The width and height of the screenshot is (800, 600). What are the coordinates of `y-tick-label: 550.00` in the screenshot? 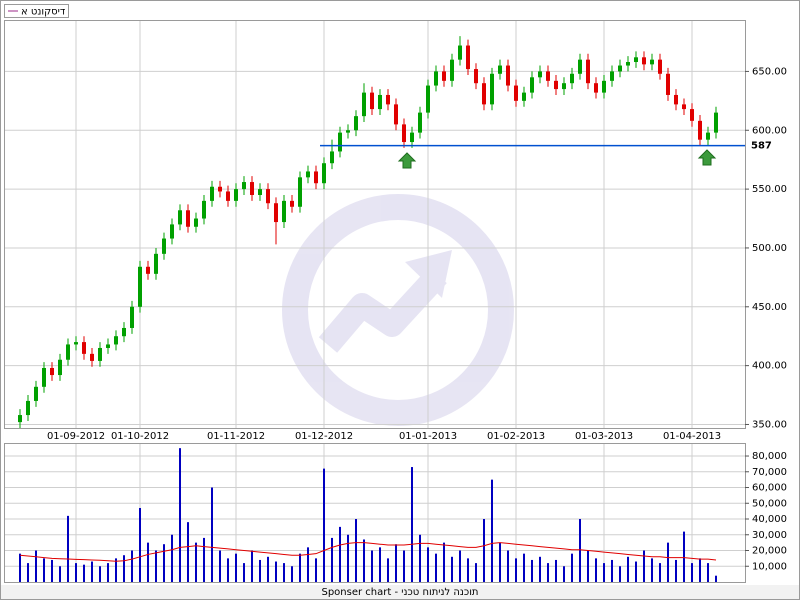 It's located at (769, 189).